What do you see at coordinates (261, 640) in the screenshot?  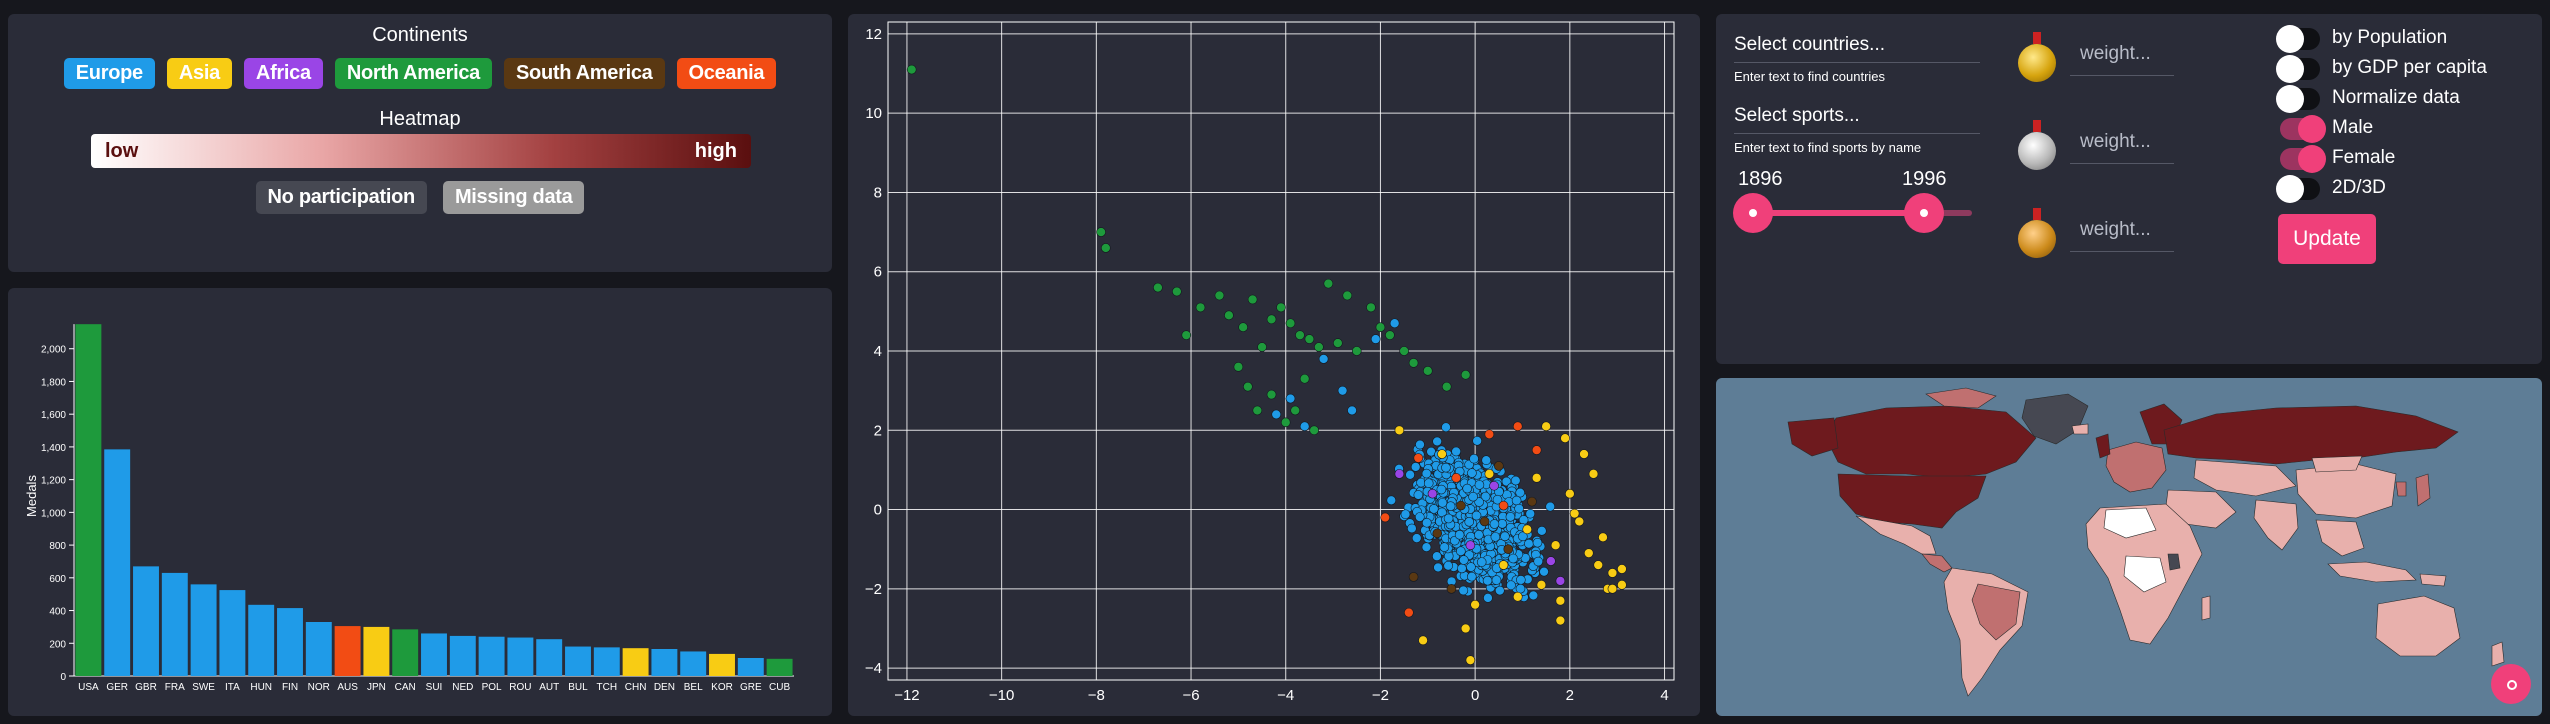 I see `bar-hun` at bounding box center [261, 640].